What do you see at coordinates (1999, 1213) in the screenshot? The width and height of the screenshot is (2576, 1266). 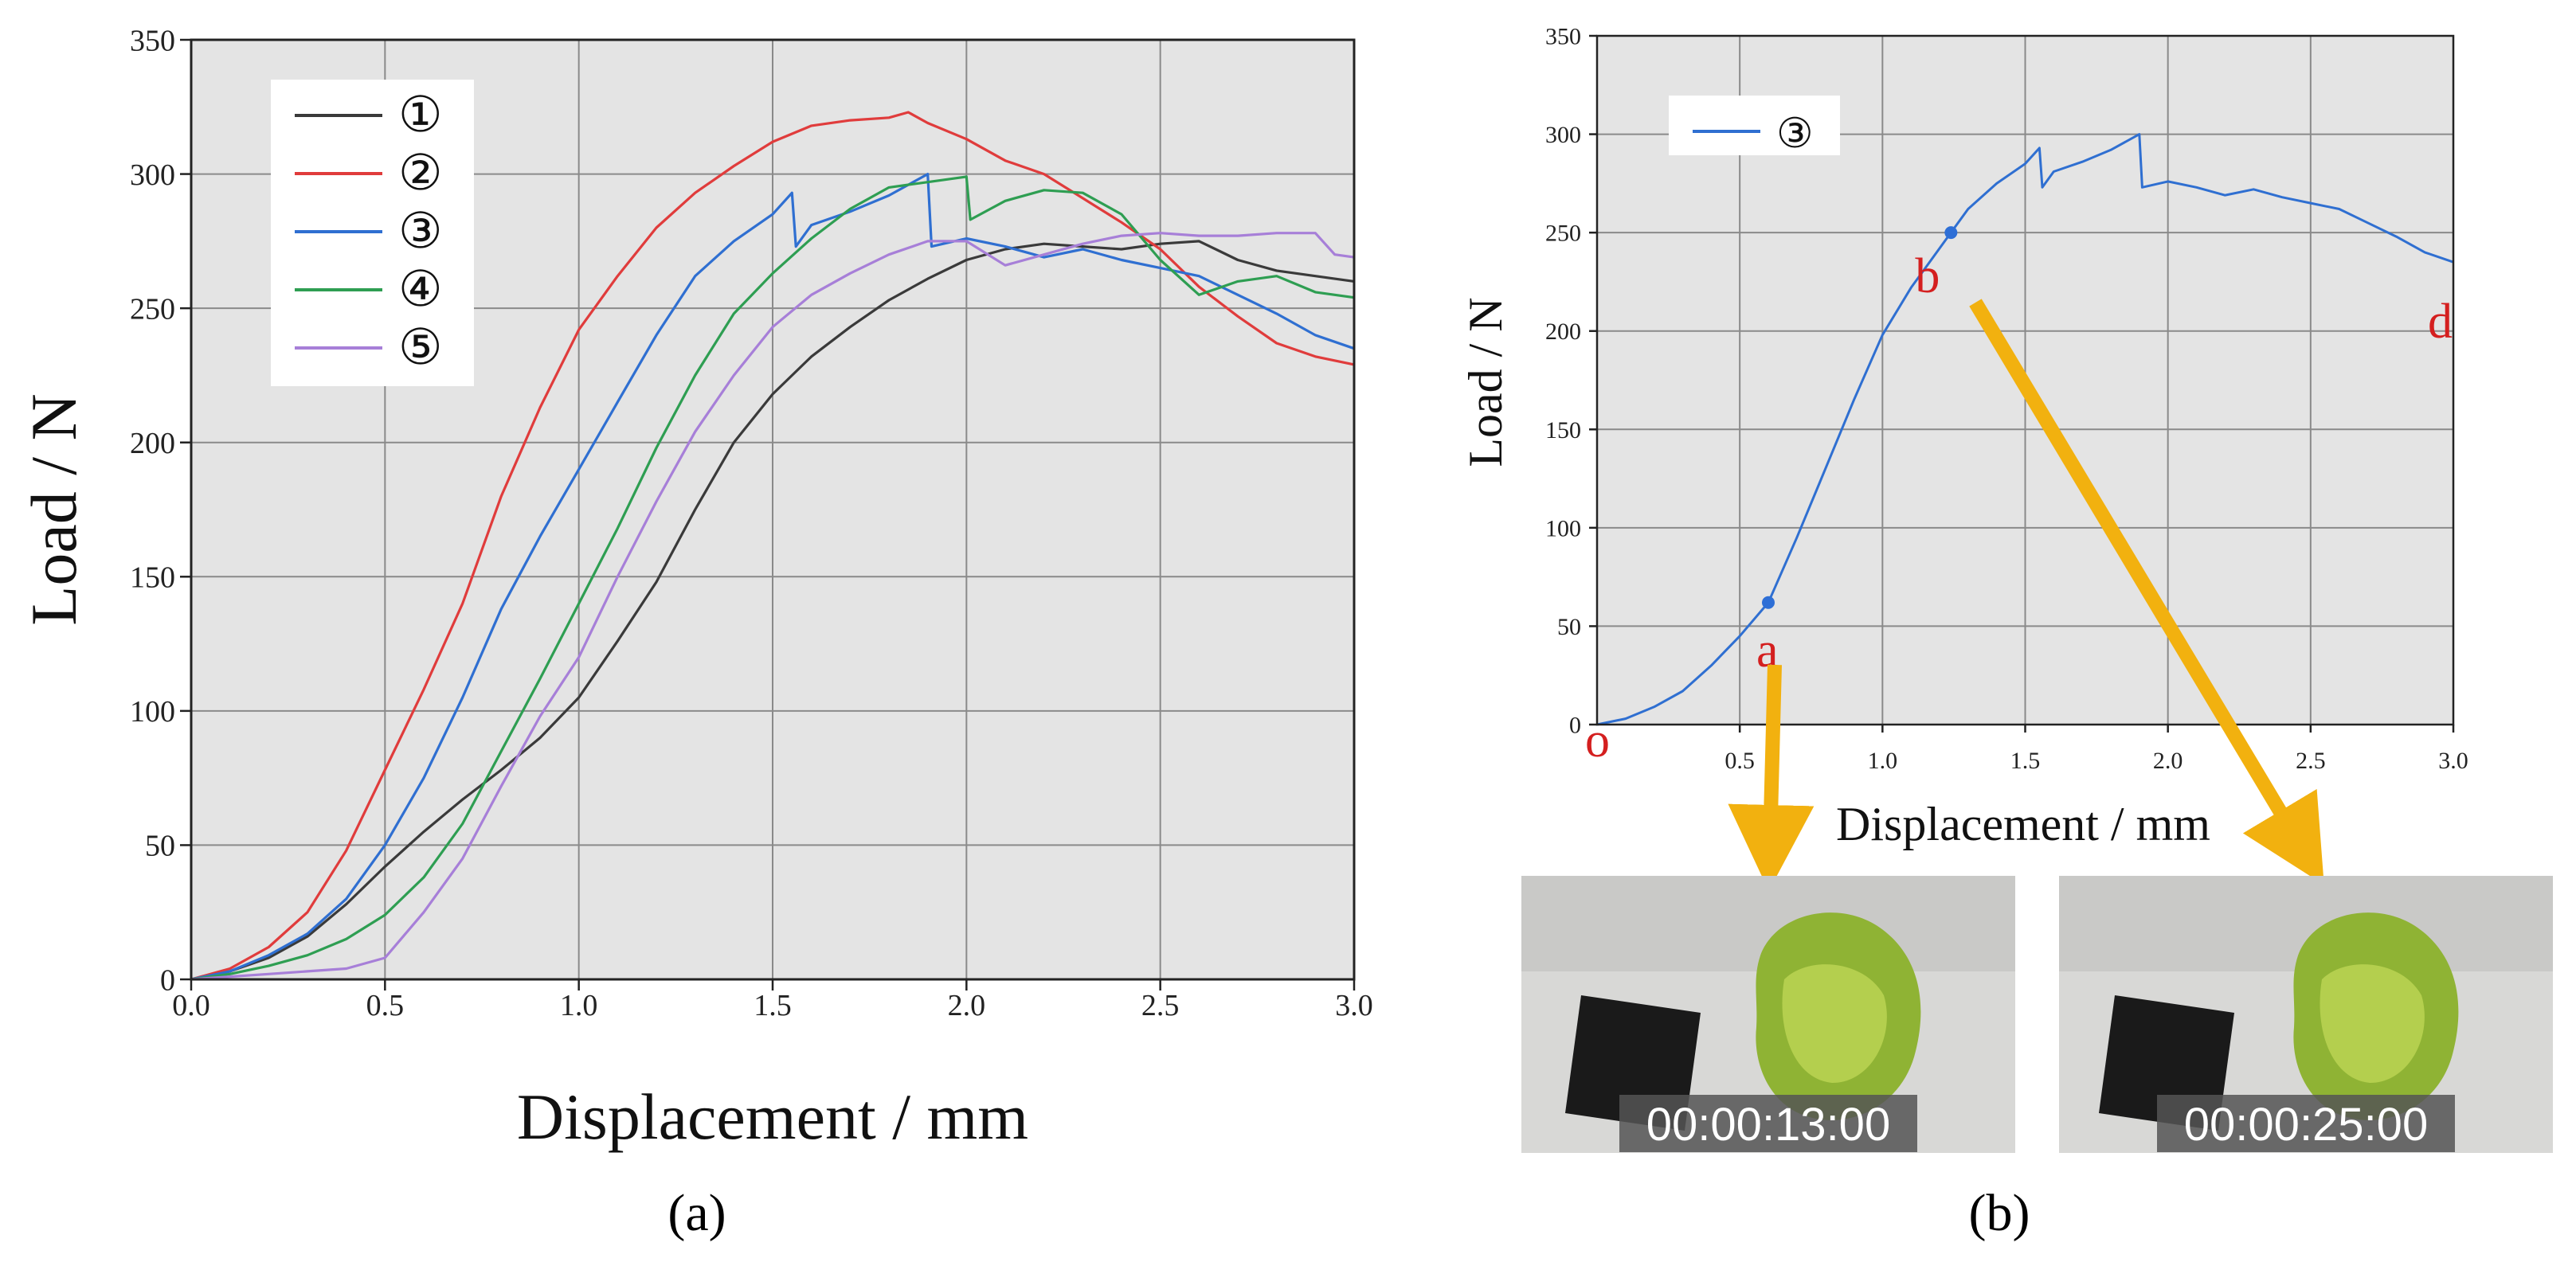 I see `panel-label-b: (b)` at bounding box center [1999, 1213].